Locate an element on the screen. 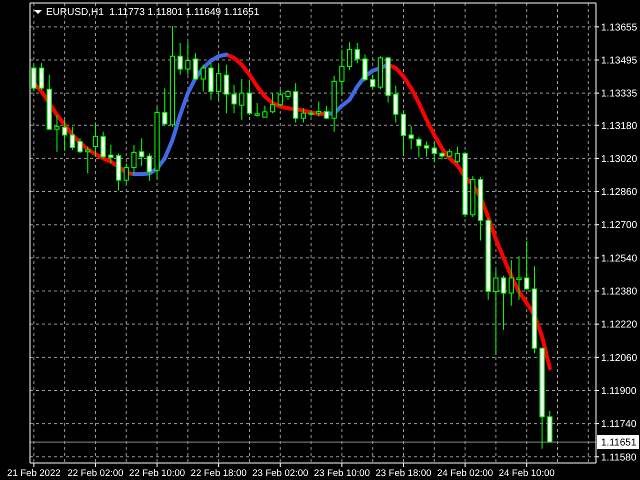 Image resolution: width=640 pixels, height=480 pixels. y-tick-label: 1.11580 is located at coordinates (619, 458).